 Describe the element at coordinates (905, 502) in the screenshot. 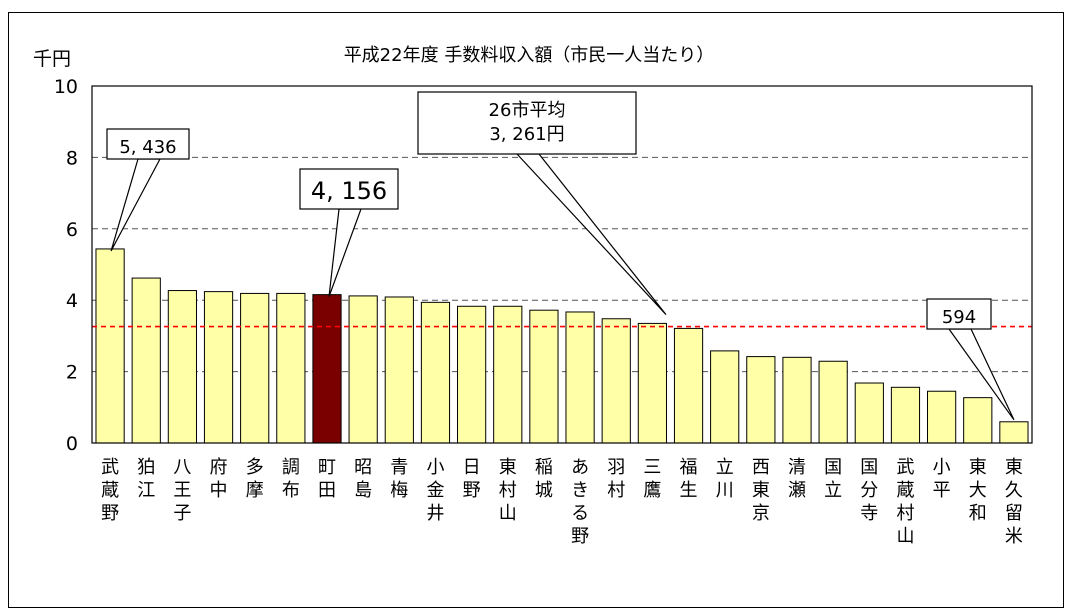

I see `x-category-label: 武蔵村山` at that location.